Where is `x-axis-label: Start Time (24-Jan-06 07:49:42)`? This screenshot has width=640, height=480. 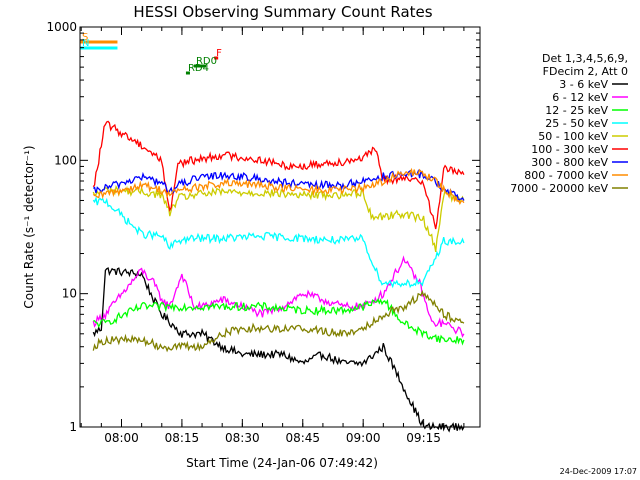
x-axis-label: Start Time (24-Jan-06 07:49:42) is located at coordinates (282, 463).